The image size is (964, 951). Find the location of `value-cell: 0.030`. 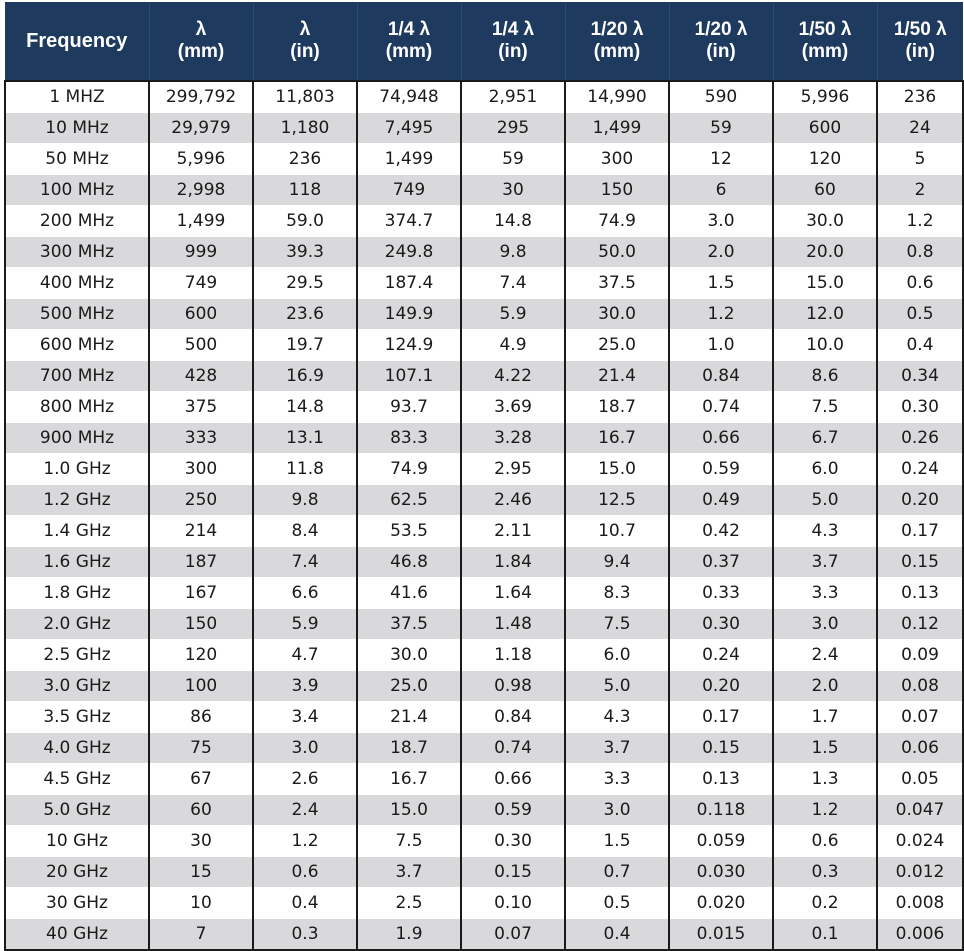

value-cell: 0.030 is located at coordinates (720, 872).